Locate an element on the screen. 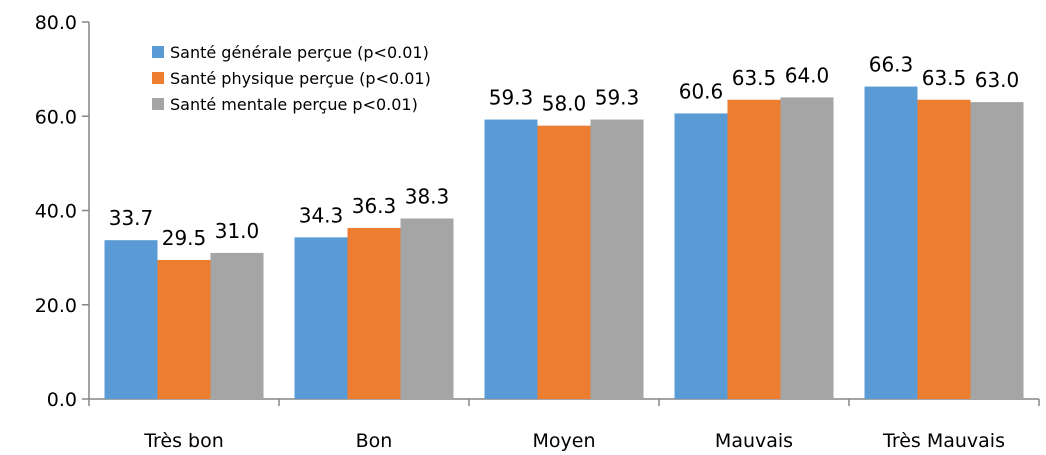  data-label: 34.3 is located at coordinates (321, 215).